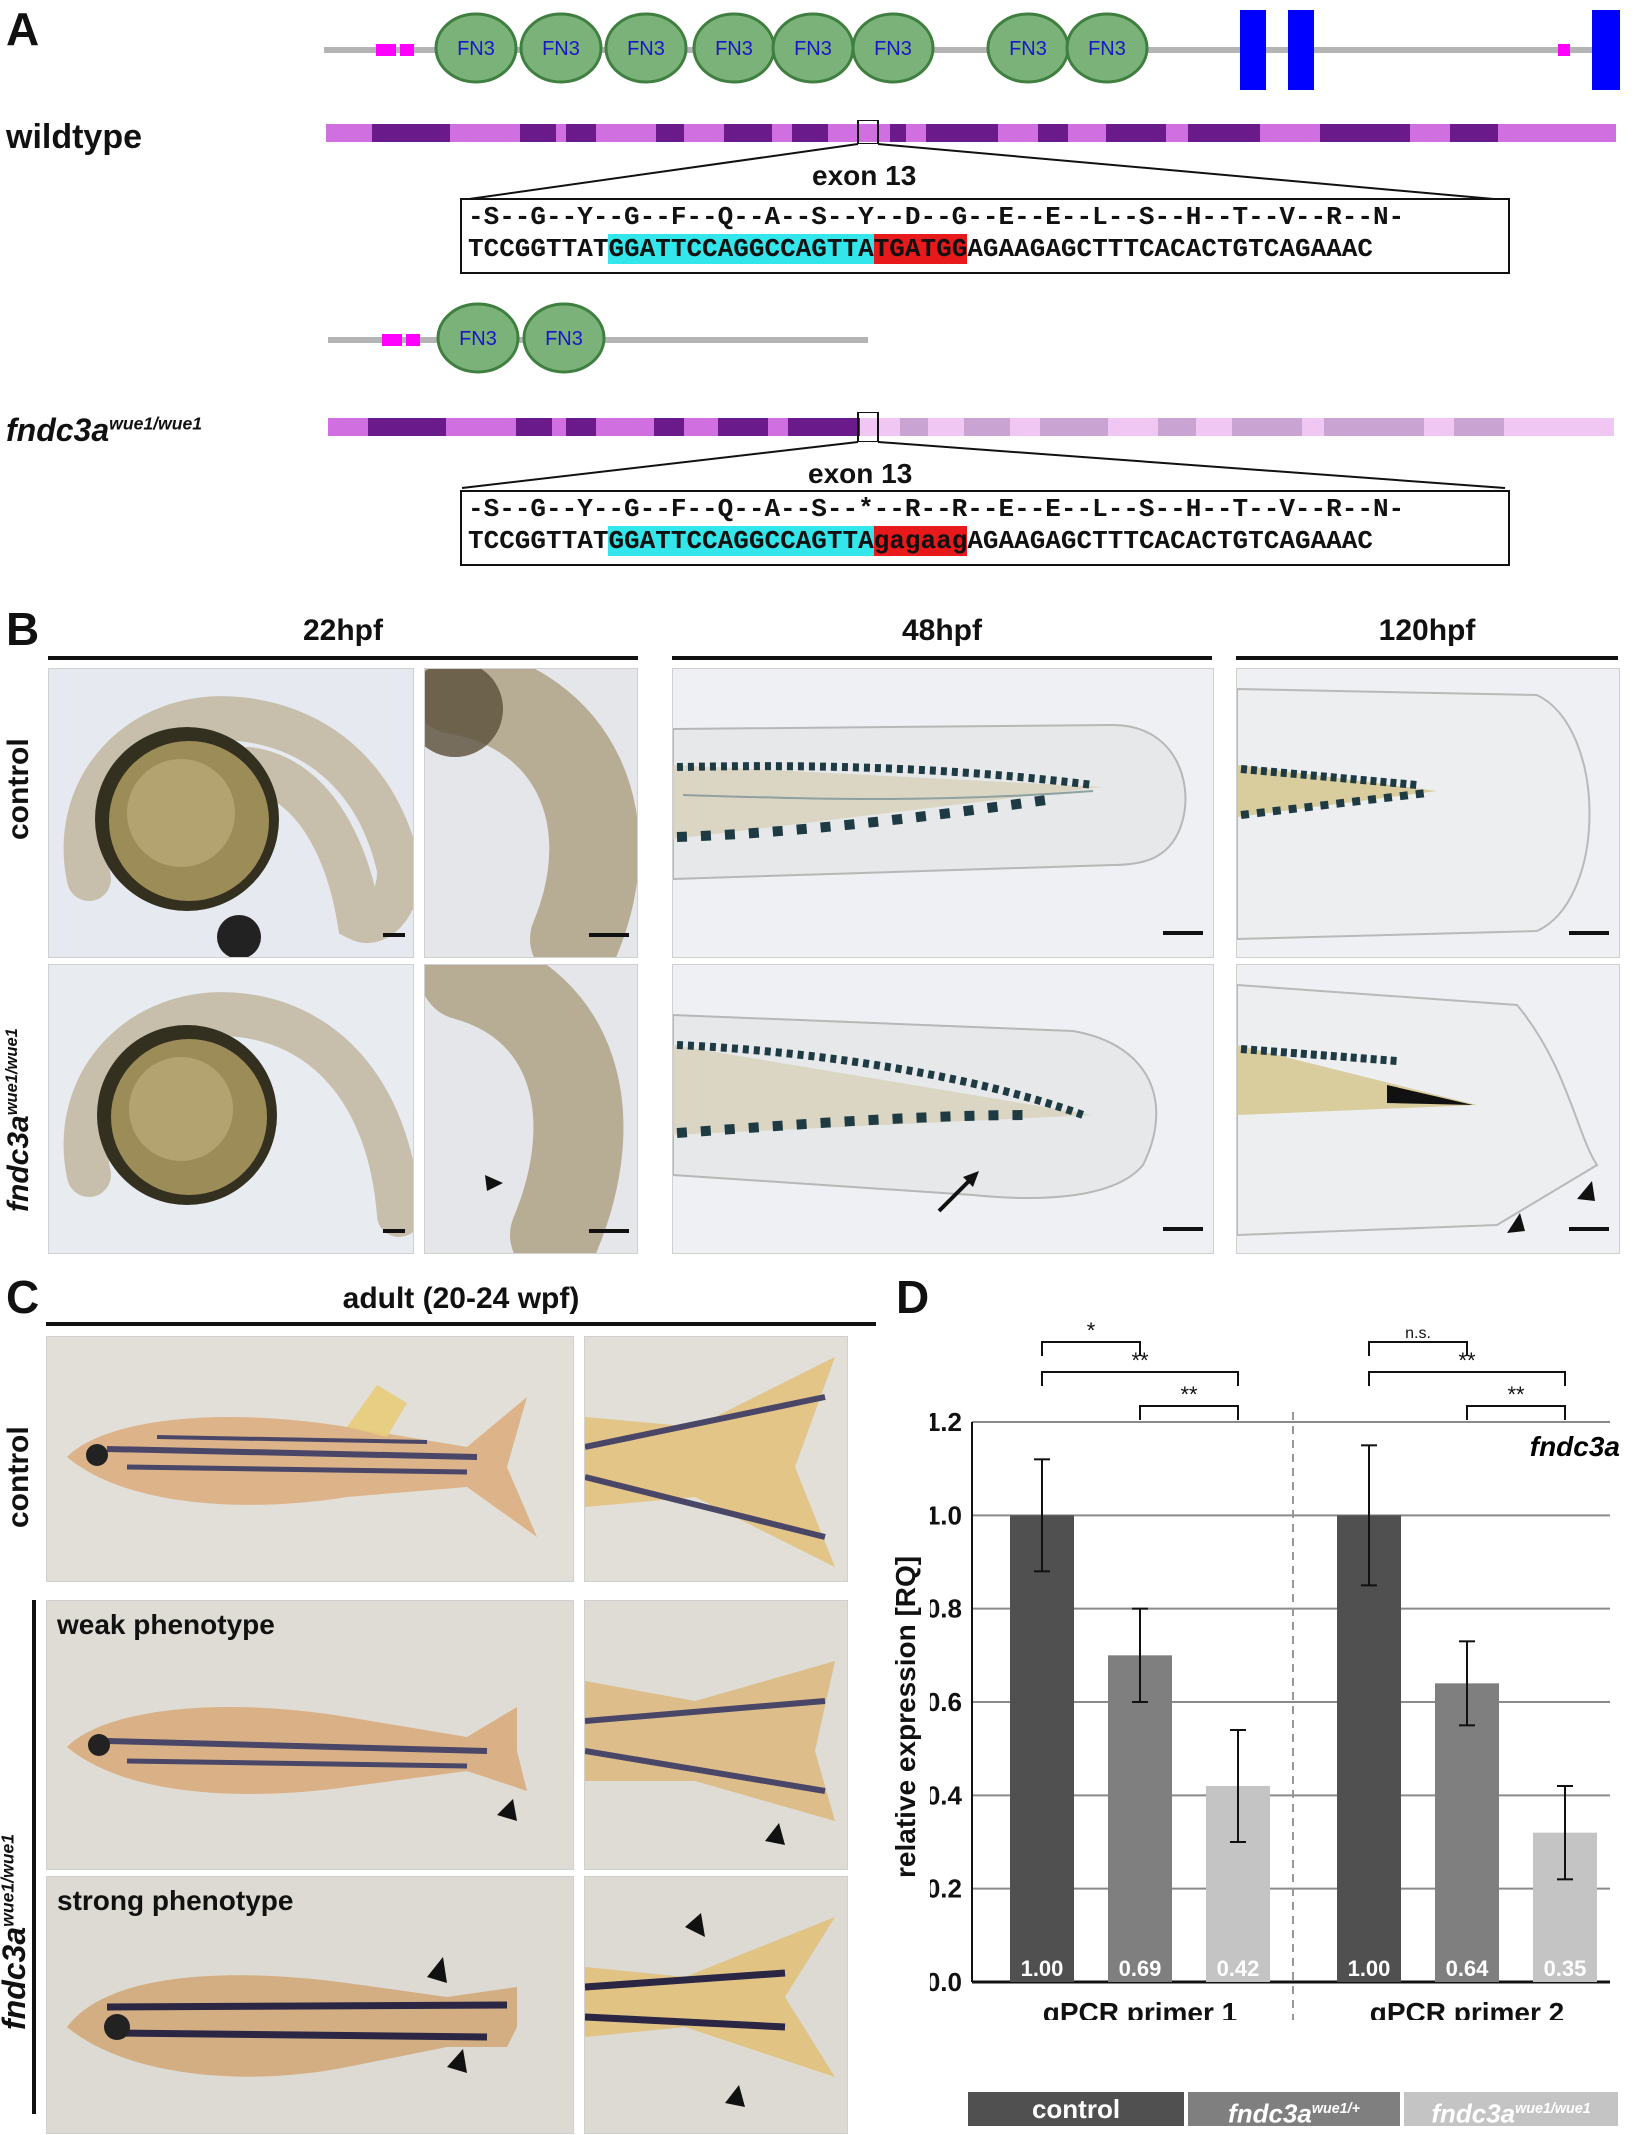 The width and height of the screenshot is (1644, 2135). I want to click on time-22hpf: 22hpf, so click(342, 630).